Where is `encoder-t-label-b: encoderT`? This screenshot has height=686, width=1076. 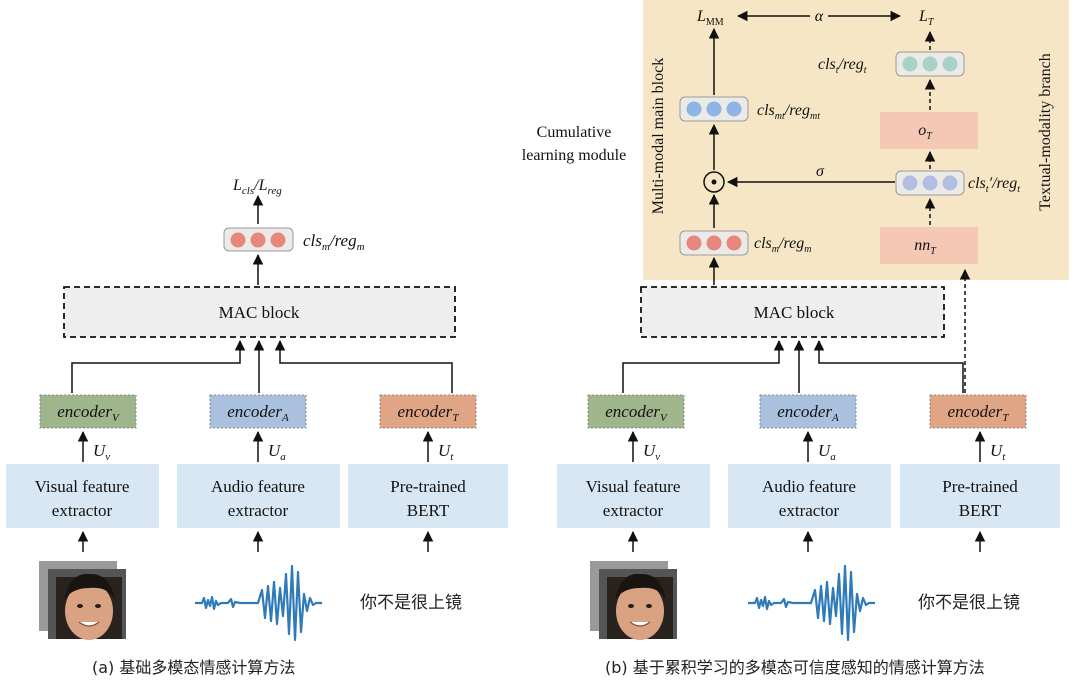
encoder-t-label-b: encoderT is located at coordinates (979, 413).